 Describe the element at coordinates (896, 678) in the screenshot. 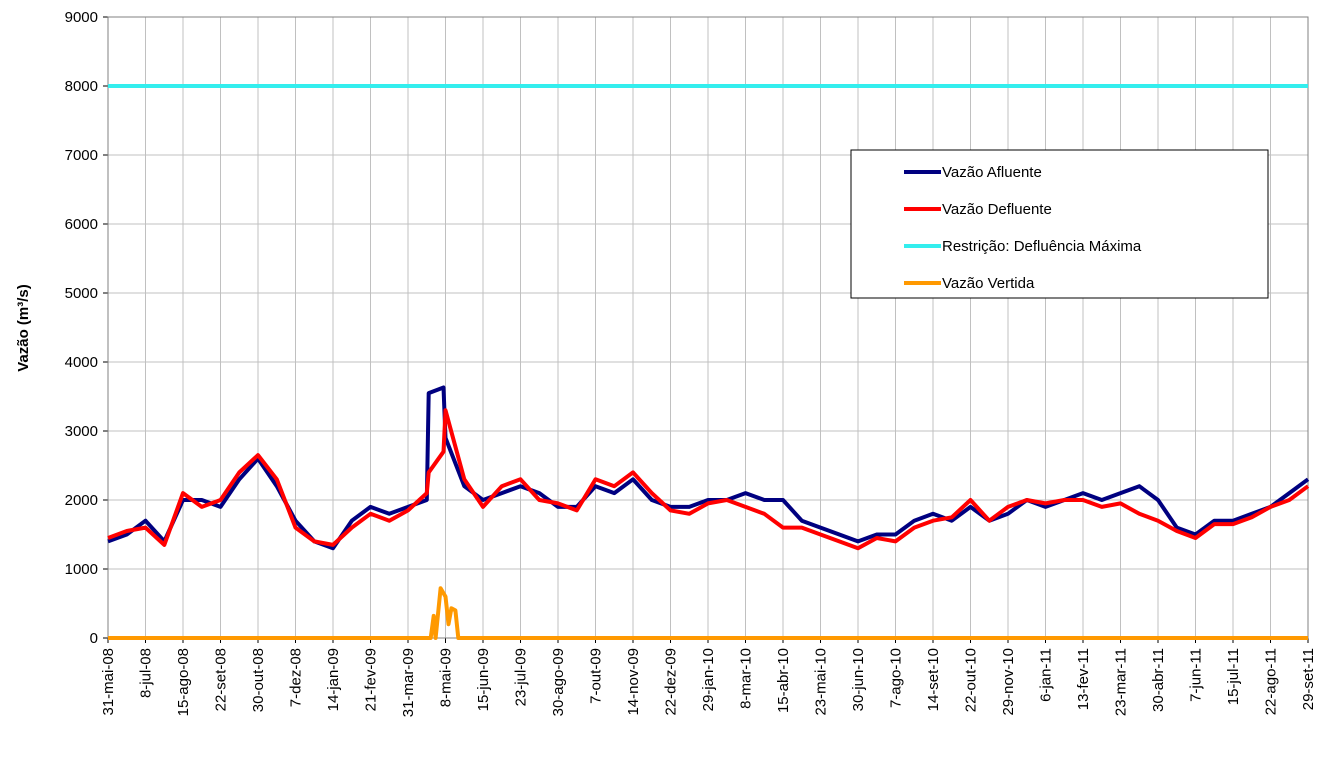

I see `x-tick-label: 7-ago-10` at that location.